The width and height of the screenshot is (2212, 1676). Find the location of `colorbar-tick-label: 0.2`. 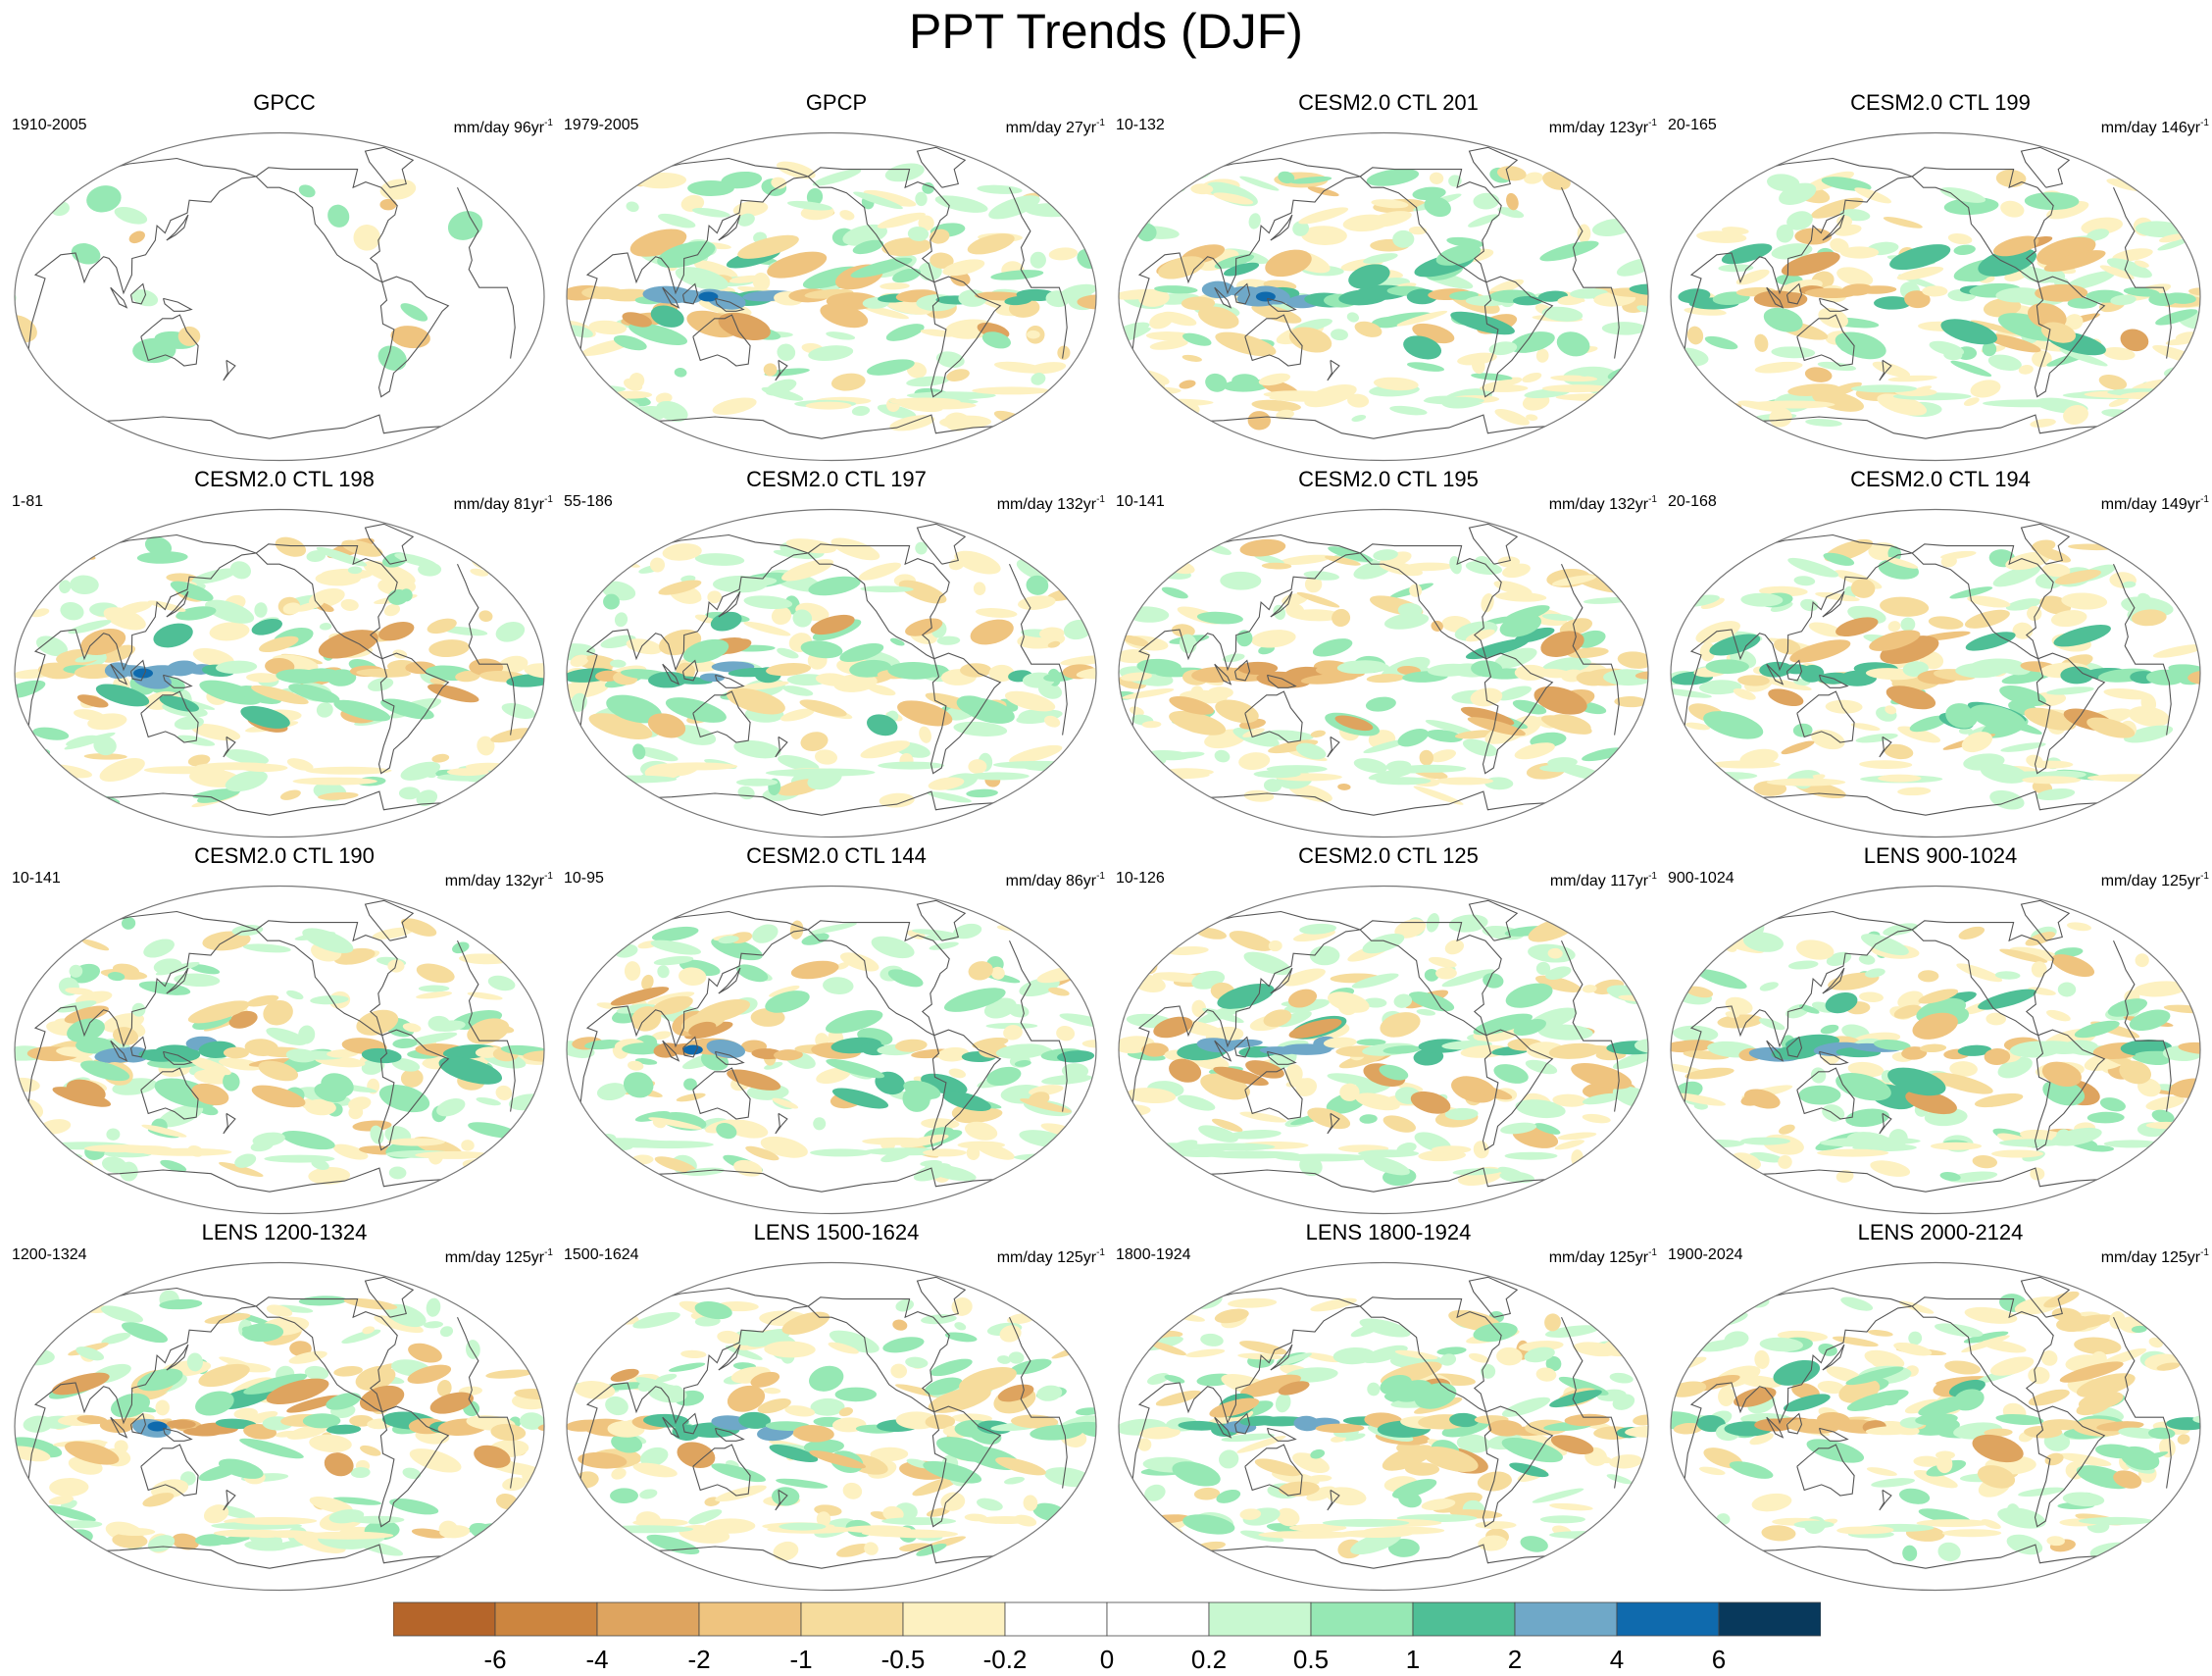

colorbar-tick-label: 0.2 is located at coordinates (1209, 1659).